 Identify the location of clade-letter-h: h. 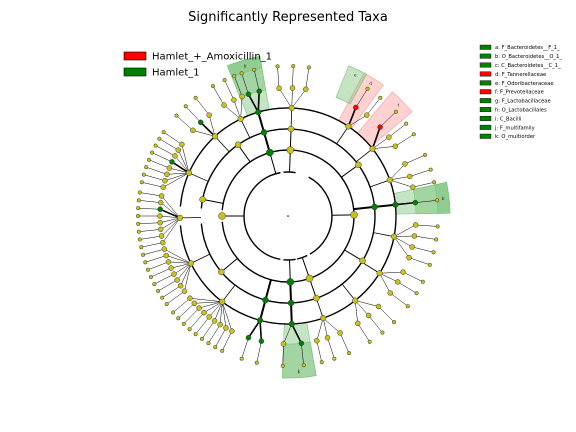
(245, 67).